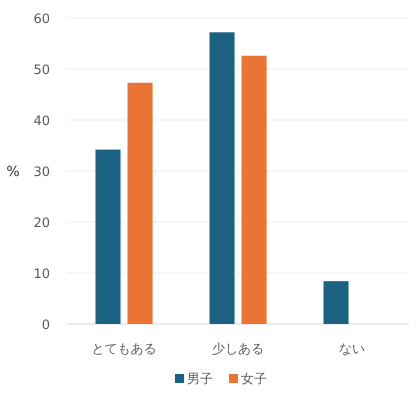 This screenshot has width=418, height=396. What do you see at coordinates (352, 349) in the screenshot?
I see `x-tick-label: ない` at bounding box center [352, 349].